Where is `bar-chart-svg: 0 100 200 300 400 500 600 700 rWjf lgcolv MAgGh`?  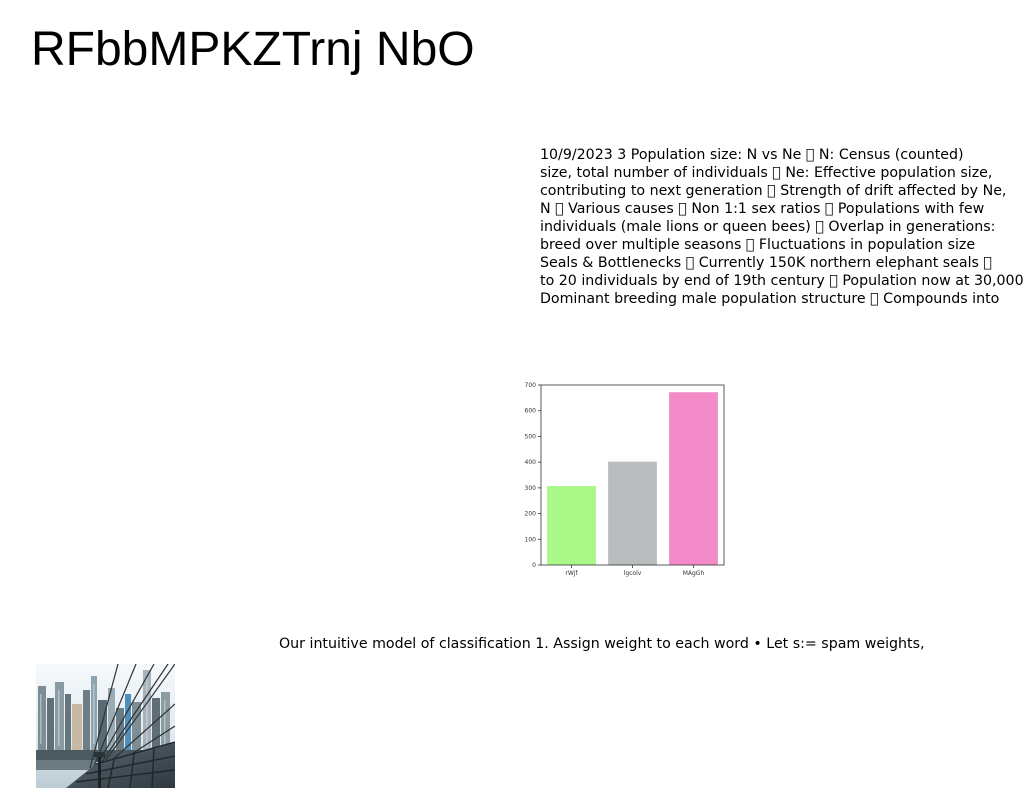 bar-chart-svg: 0 100 200 300 400 500 600 700 rWjf lgcolv MAgGh is located at coordinates (625, 479).